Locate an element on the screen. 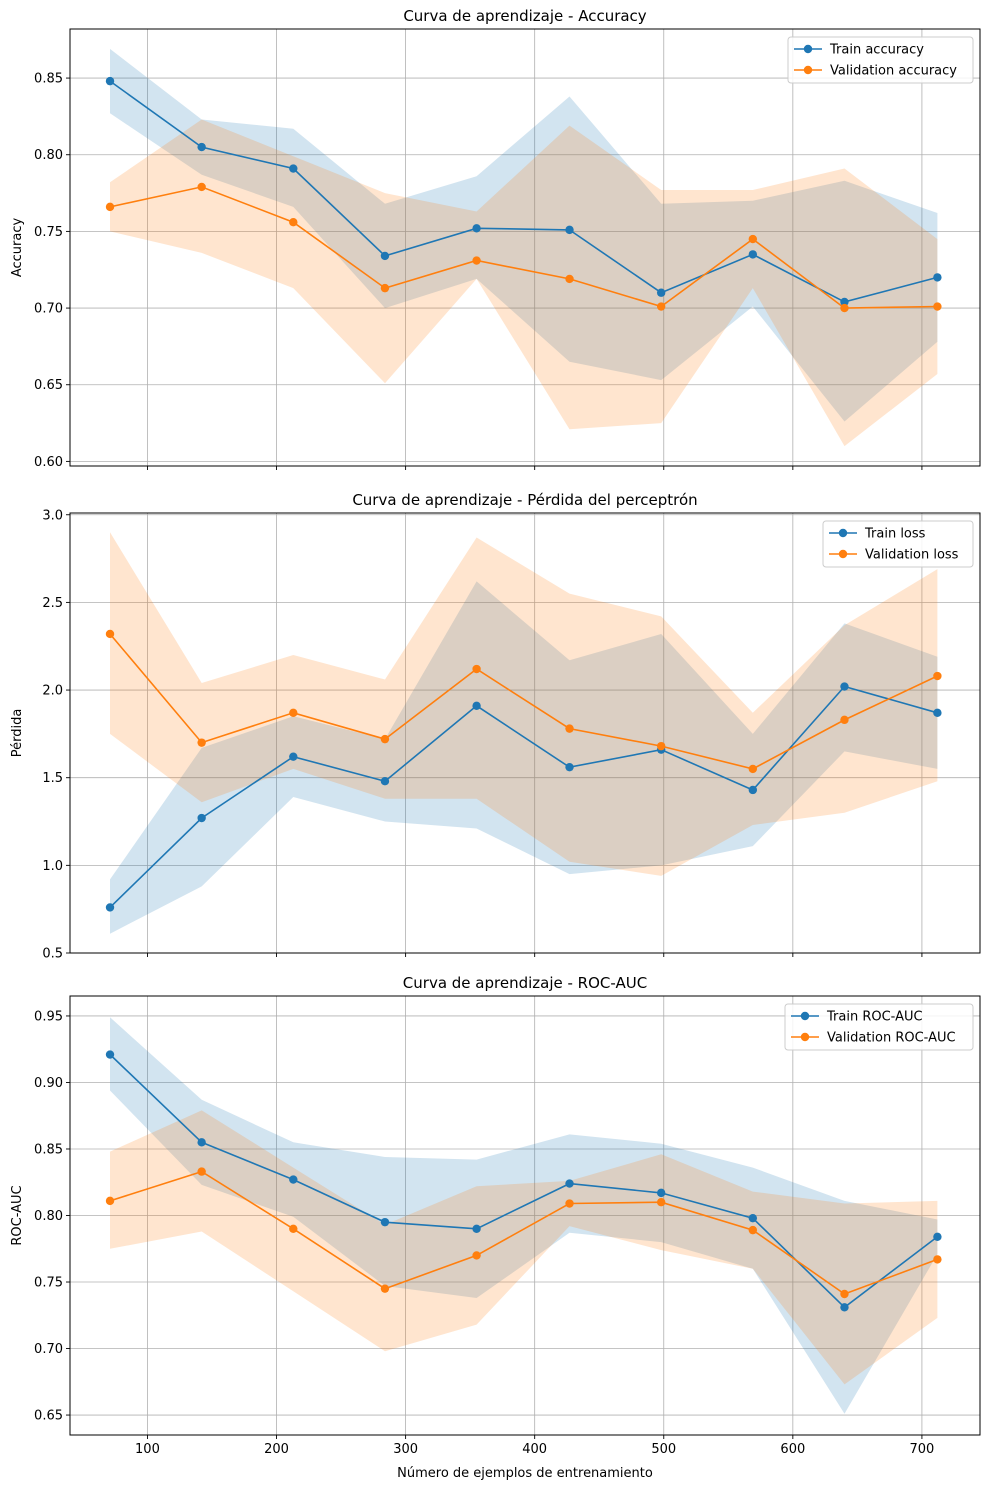 This screenshot has width=989, height=1489. y-tick-label: 2.5 is located at coordinates (52, 603).